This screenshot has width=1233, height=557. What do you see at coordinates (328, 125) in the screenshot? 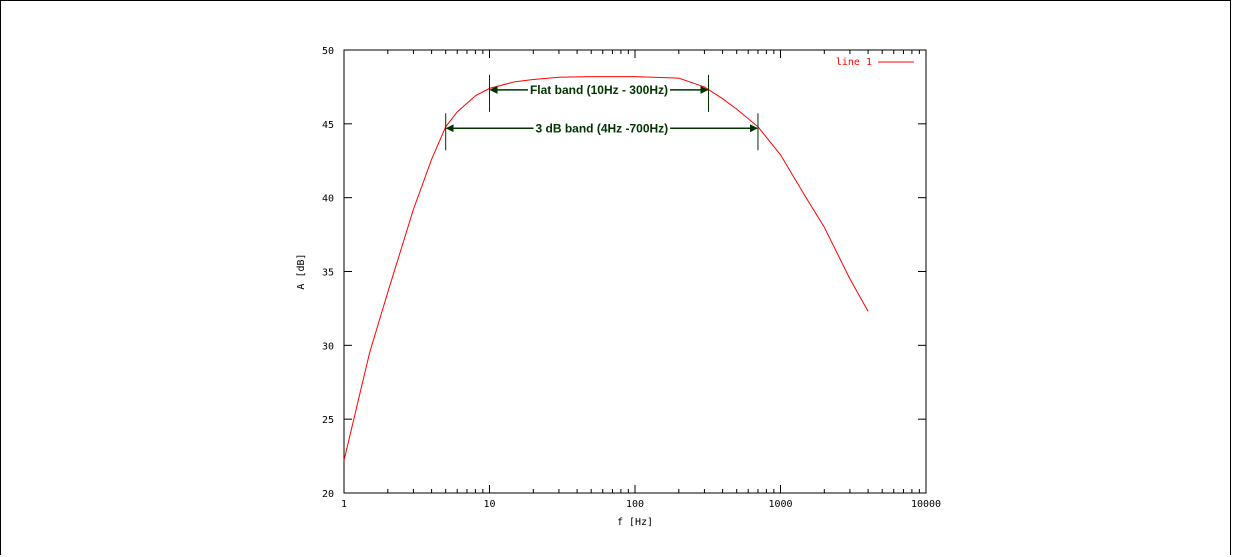
I see `y-tick-label: 45` at bounding box center [328, 125].